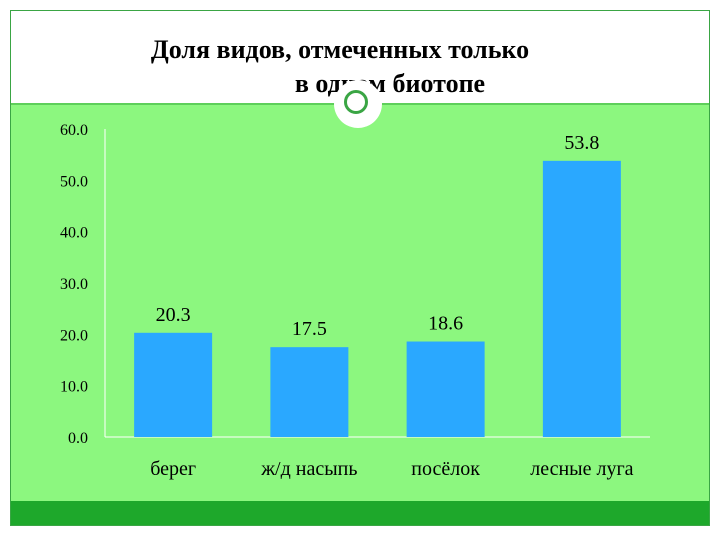 The image size is (720, 540). What do you see at coordinates (356, 102) in the screenshot?
I see `ring-icon` at bounding box center [356, 102].